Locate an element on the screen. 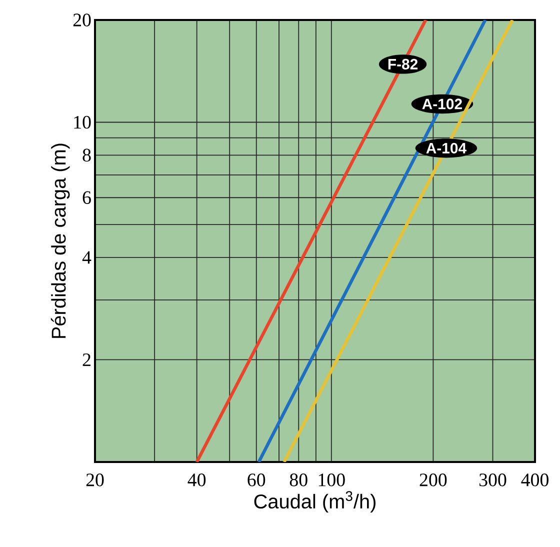  x-tick-label: 300 is located at coordinates (492, 480).